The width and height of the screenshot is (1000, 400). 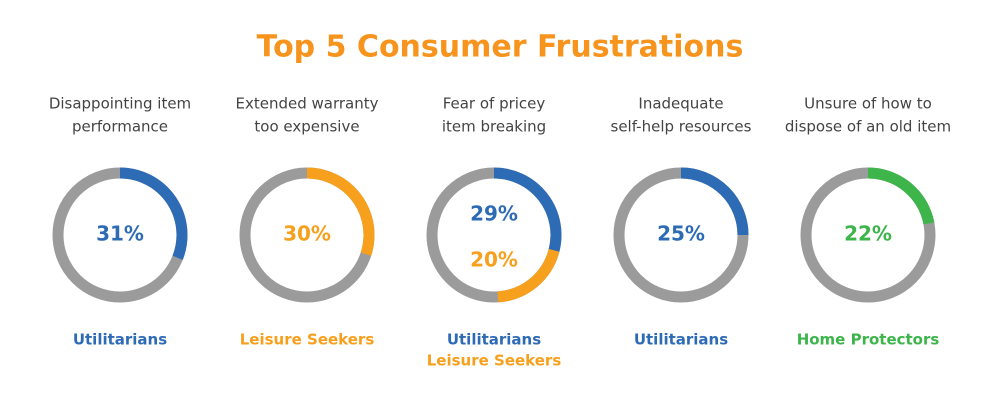 I want to click on chart-title: Disappointing item, so click(x=120, y=104).